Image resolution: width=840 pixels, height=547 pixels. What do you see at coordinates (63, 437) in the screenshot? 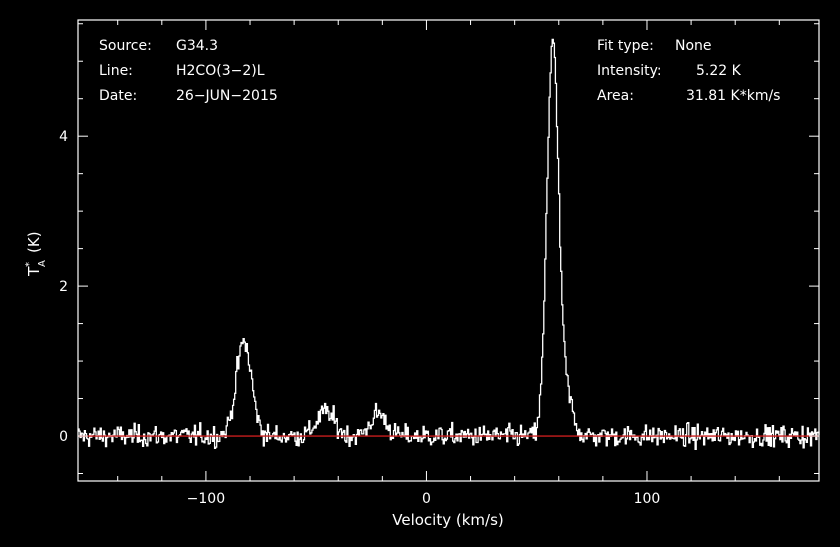
I see `y-tick-label: 0` at bounding box center [63, 437].